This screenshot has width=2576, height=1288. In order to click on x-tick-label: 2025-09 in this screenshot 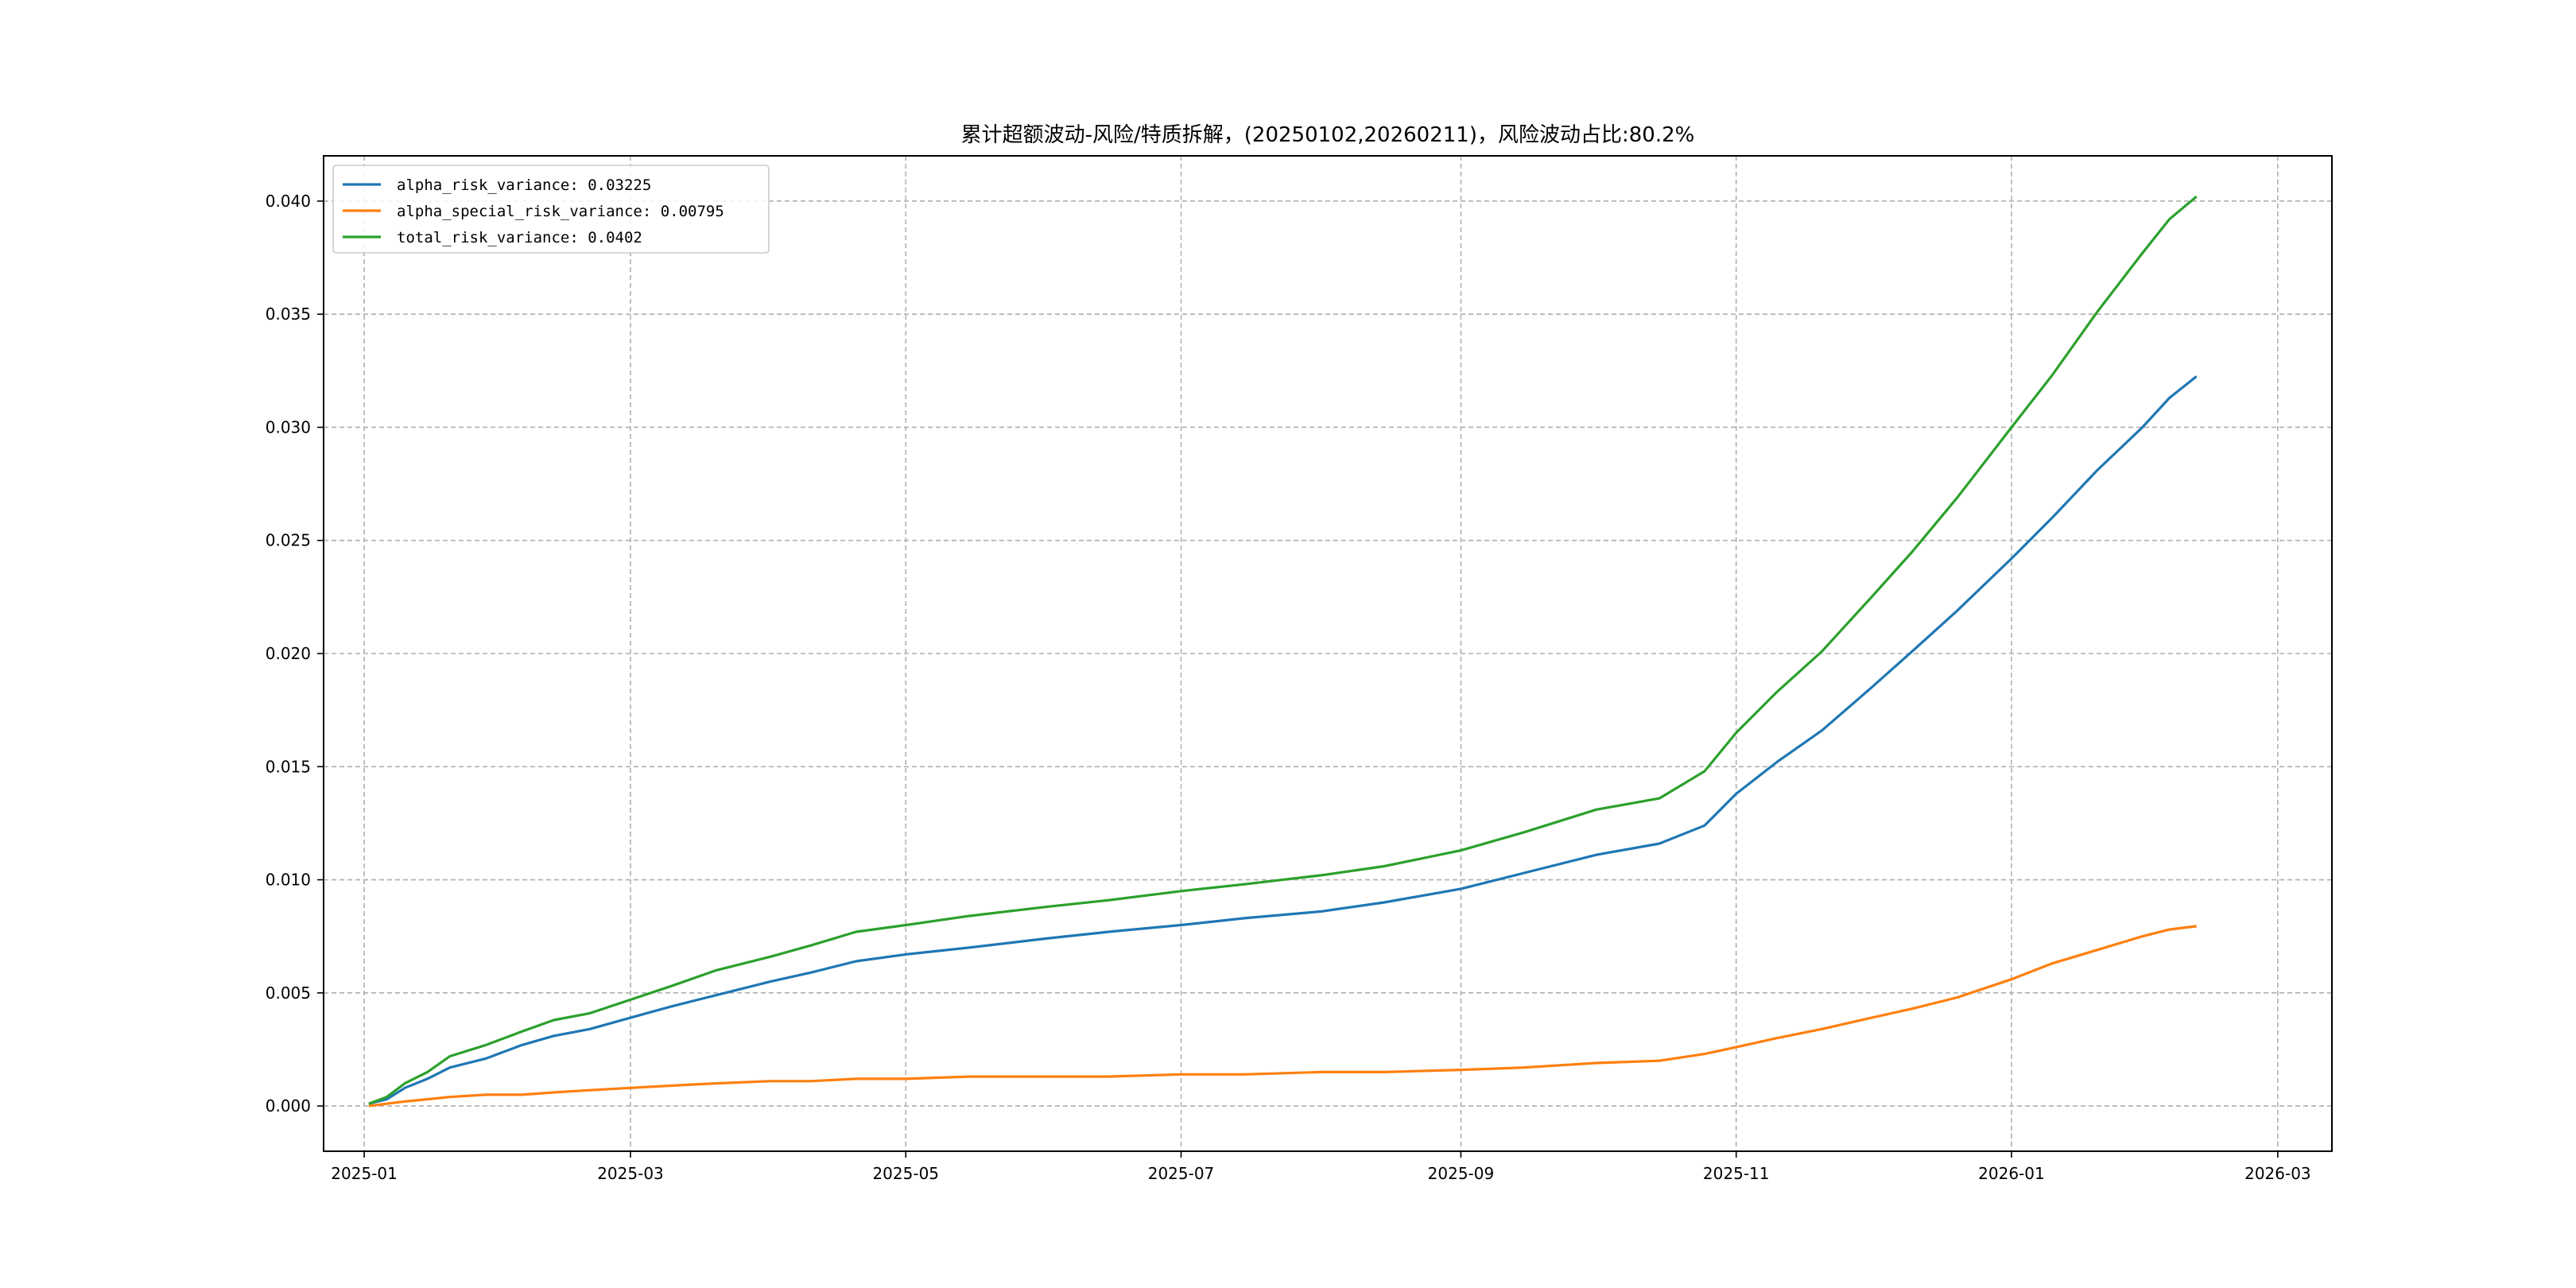, I will do `click(1461, 1173)`.